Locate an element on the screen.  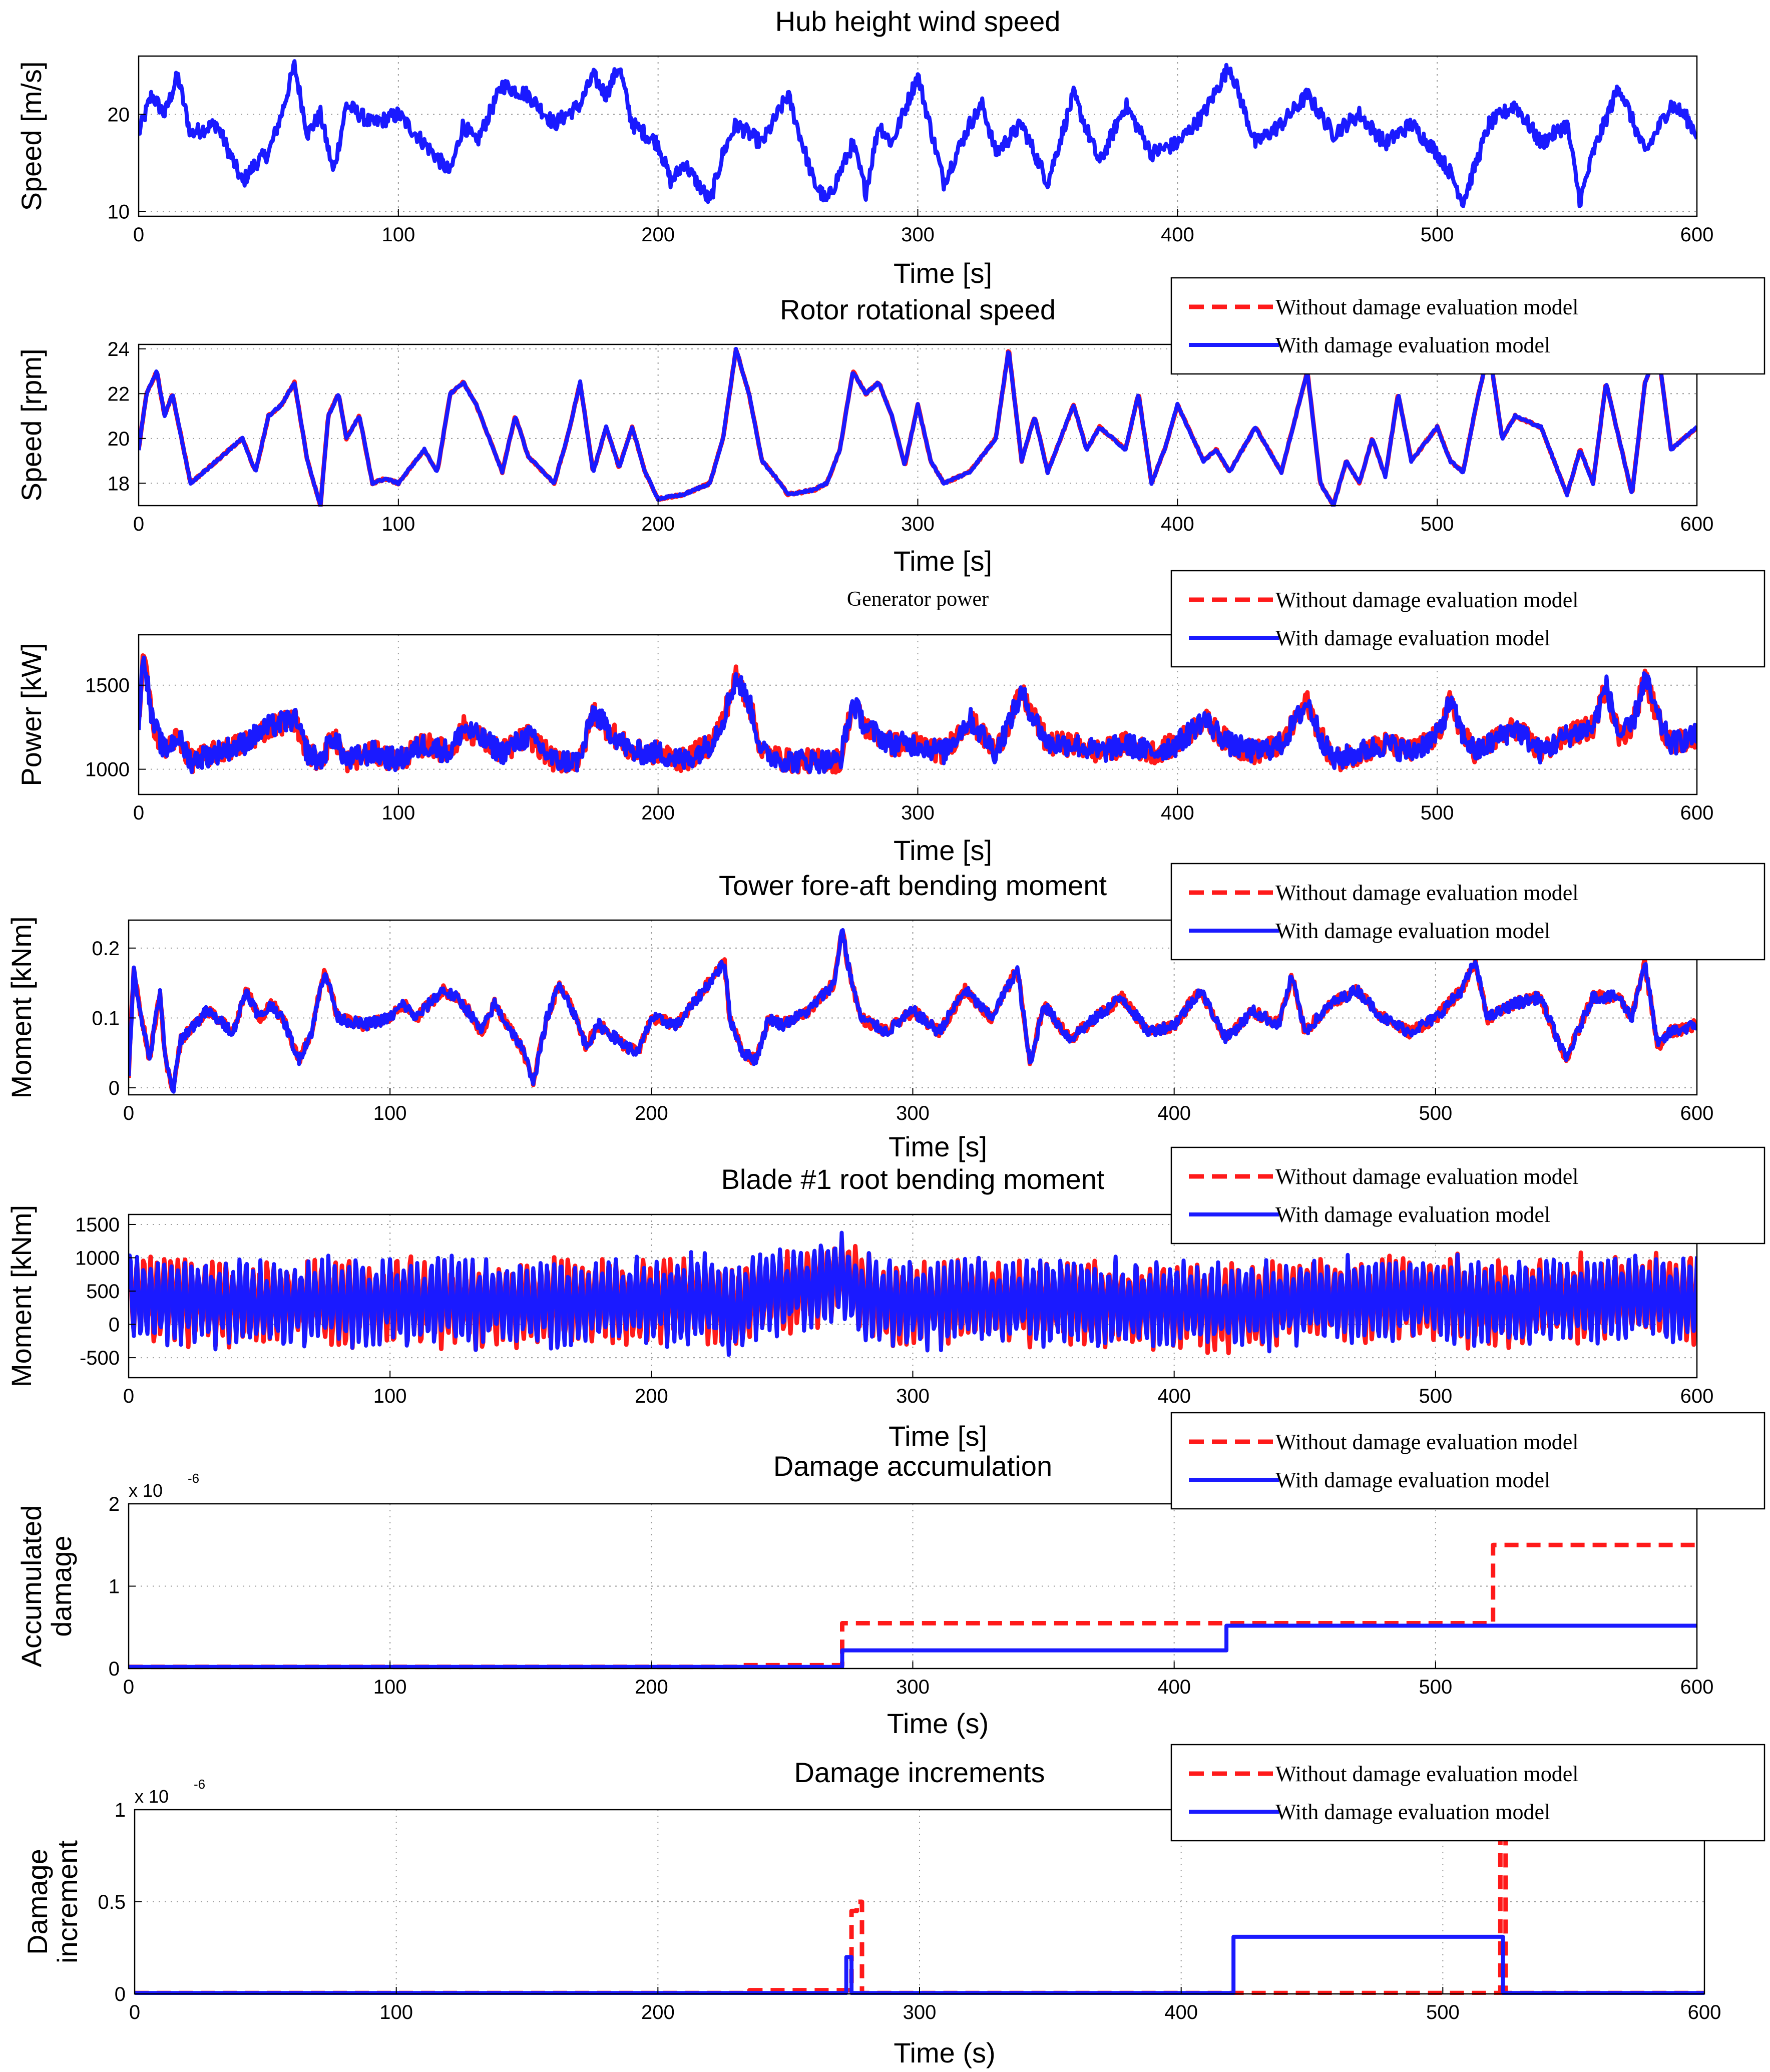
chart-title: Generator power is located at coordinates (918, 599).